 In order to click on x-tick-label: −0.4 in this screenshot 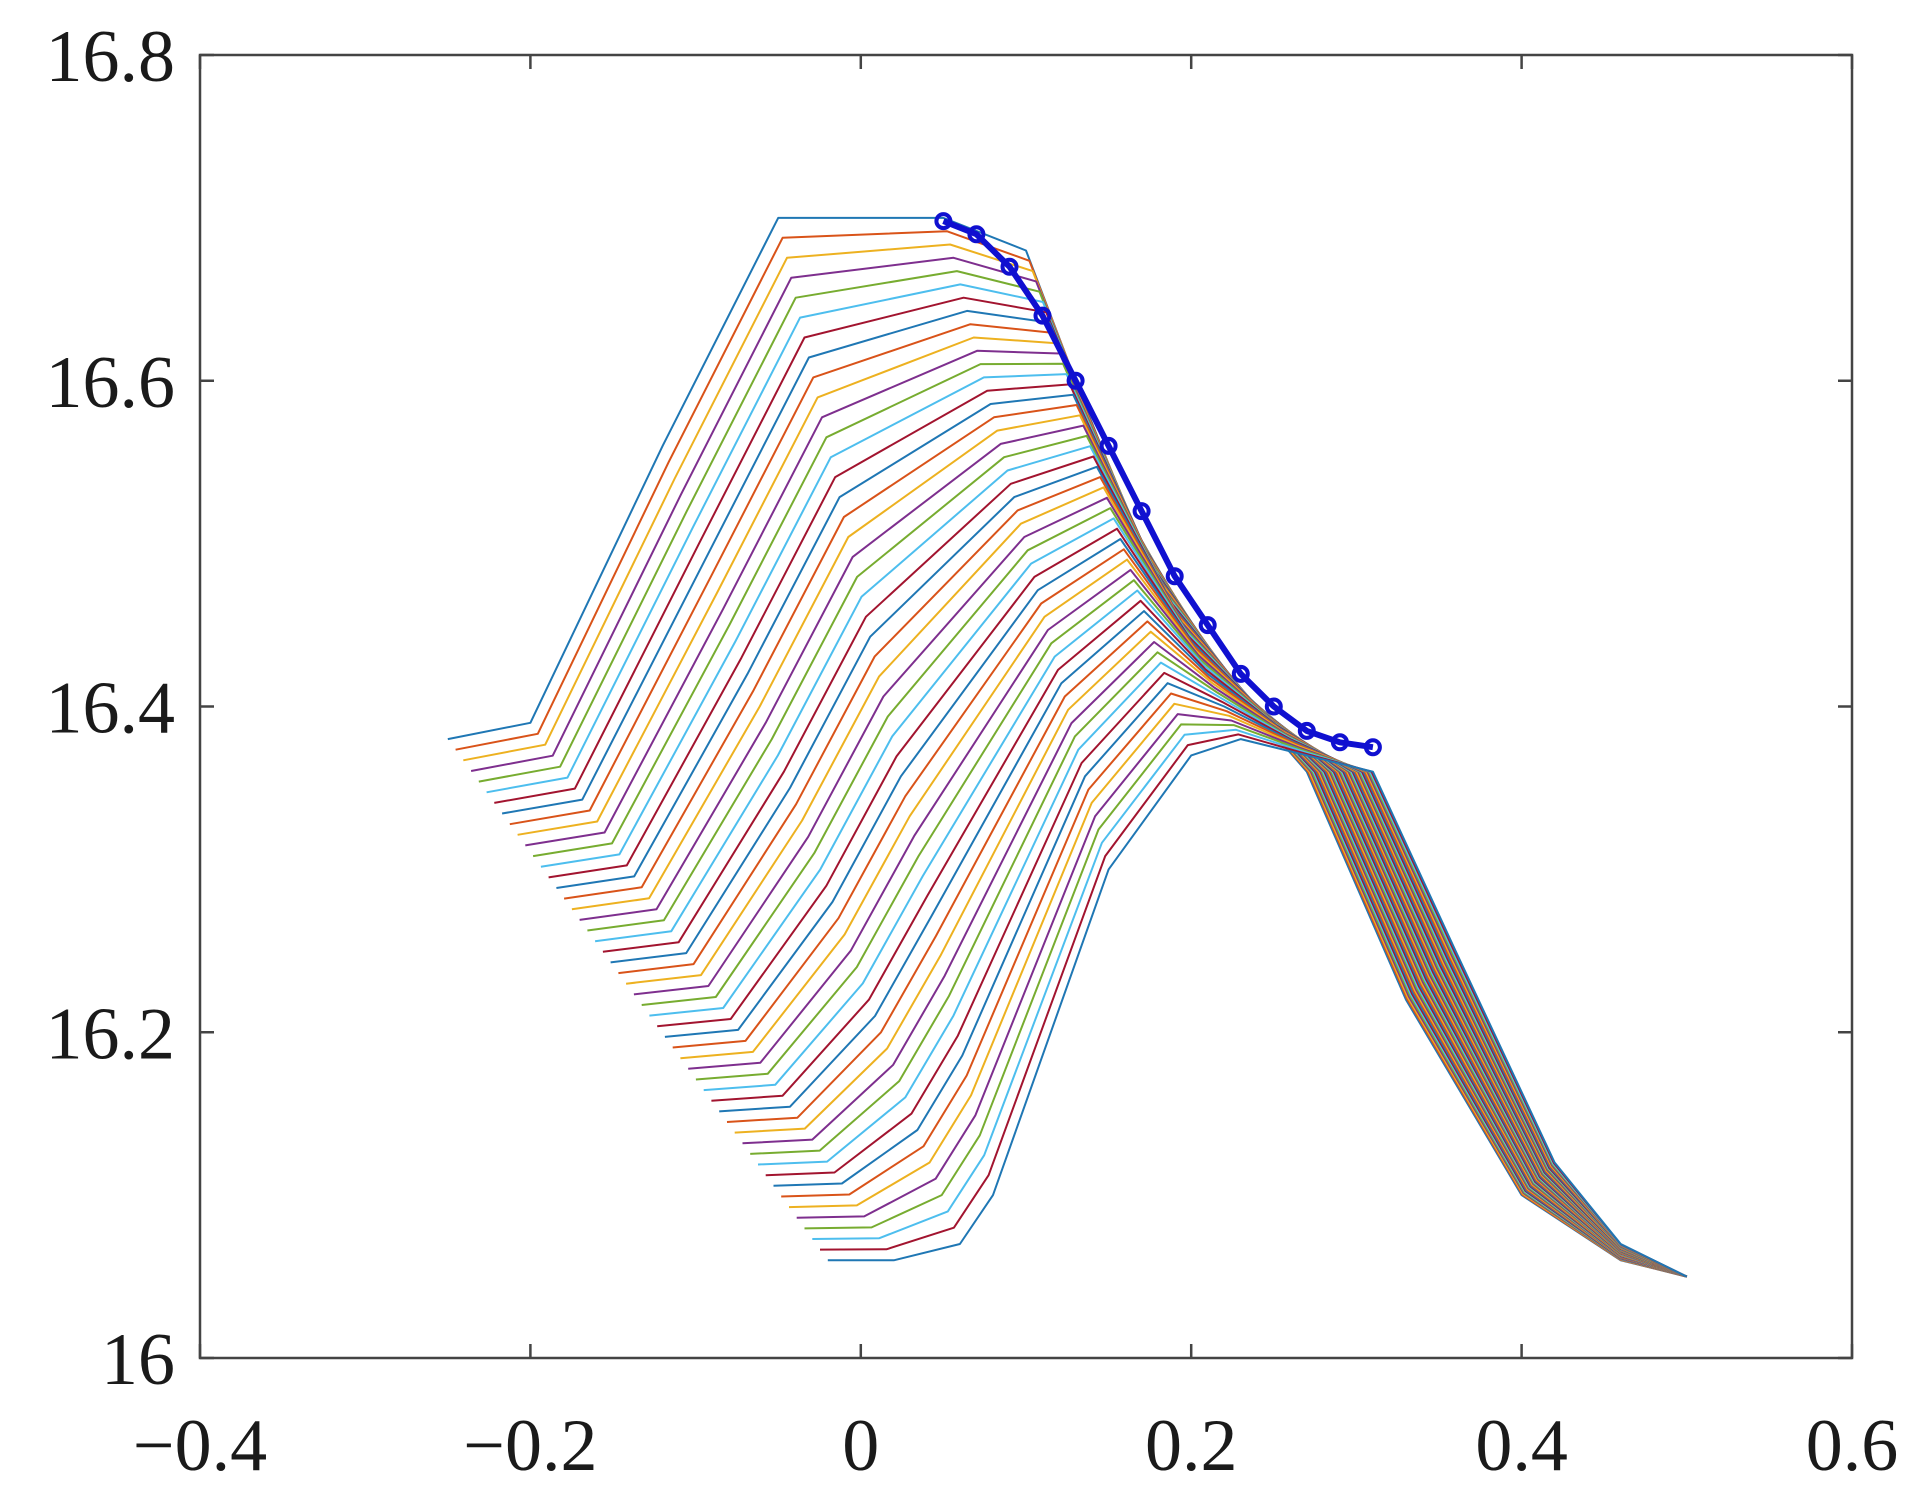, I will do `click(200, 1446)`.